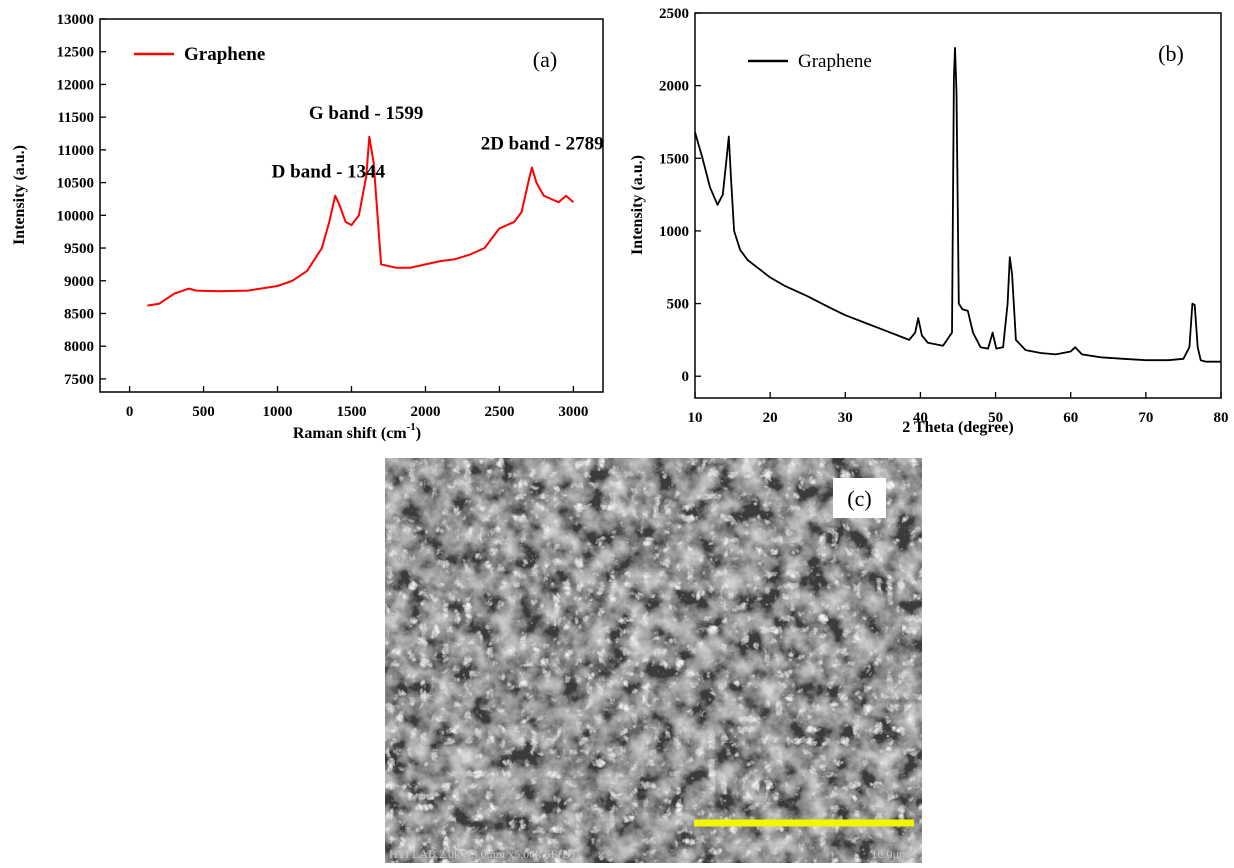 The height and width of the screenshot is (868, 1234). I want to click on raman-y-axis-label: Intensity (a.u.), so click(19, 195).